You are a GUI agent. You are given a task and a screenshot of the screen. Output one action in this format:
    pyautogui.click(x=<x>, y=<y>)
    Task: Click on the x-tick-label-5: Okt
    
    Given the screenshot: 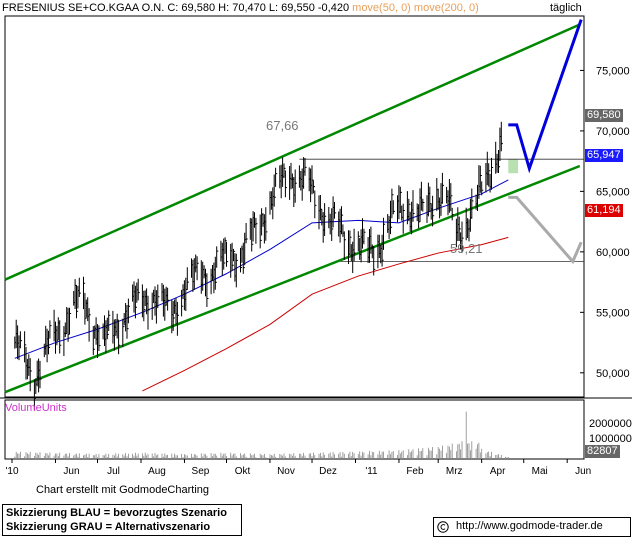 What is the action you would take?
    pyautogui.click(x=243, y=471)
    